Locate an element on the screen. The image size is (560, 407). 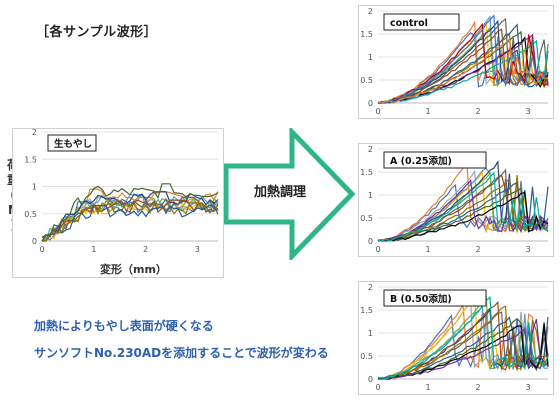
raw-sprouts-chart: 0 0.5 1 1.5 2 0 1 2 3 生もやし is located at coordinates (118, 203).